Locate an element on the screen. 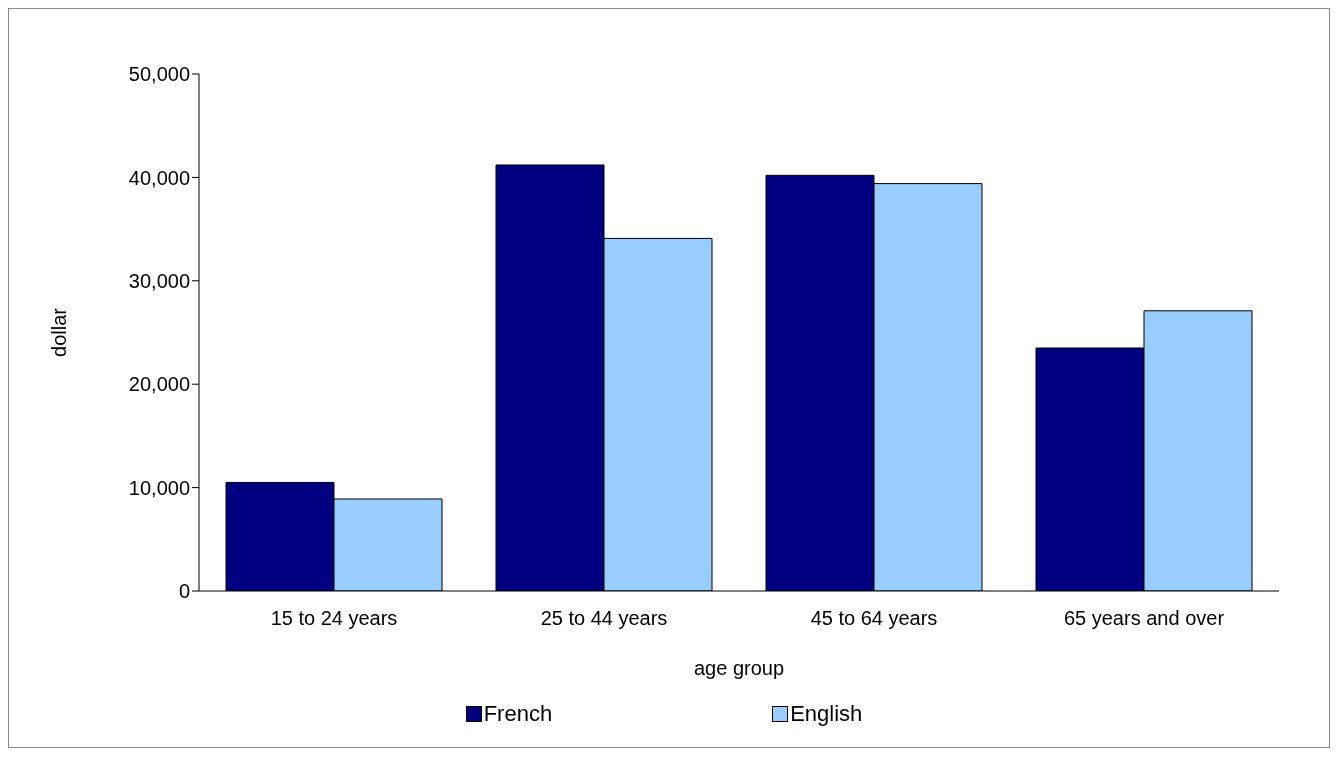 This screenshot has width=1340, height=758. y-tick-label: 0 is located at coordinates (184, 591).